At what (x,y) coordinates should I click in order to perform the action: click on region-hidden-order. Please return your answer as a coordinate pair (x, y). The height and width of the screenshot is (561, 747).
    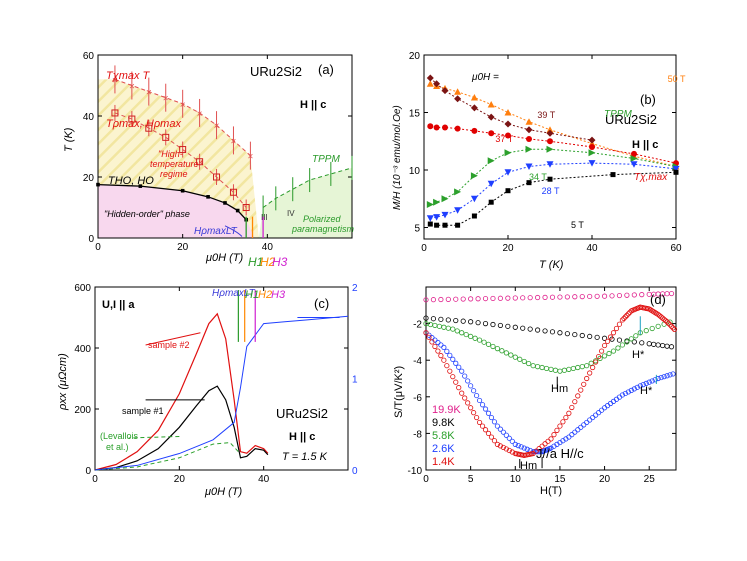
    Looking at the image, I should click on (176, 211).